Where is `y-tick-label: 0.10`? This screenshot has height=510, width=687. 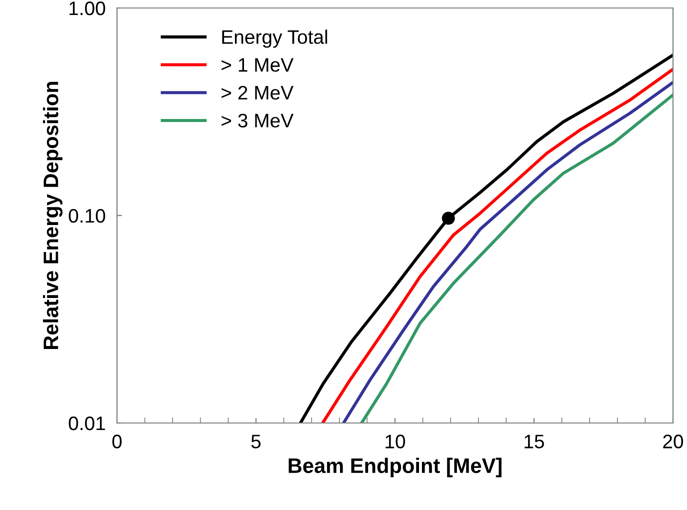
y-tick-label: 0.10 is located at coordinates (87, 215).